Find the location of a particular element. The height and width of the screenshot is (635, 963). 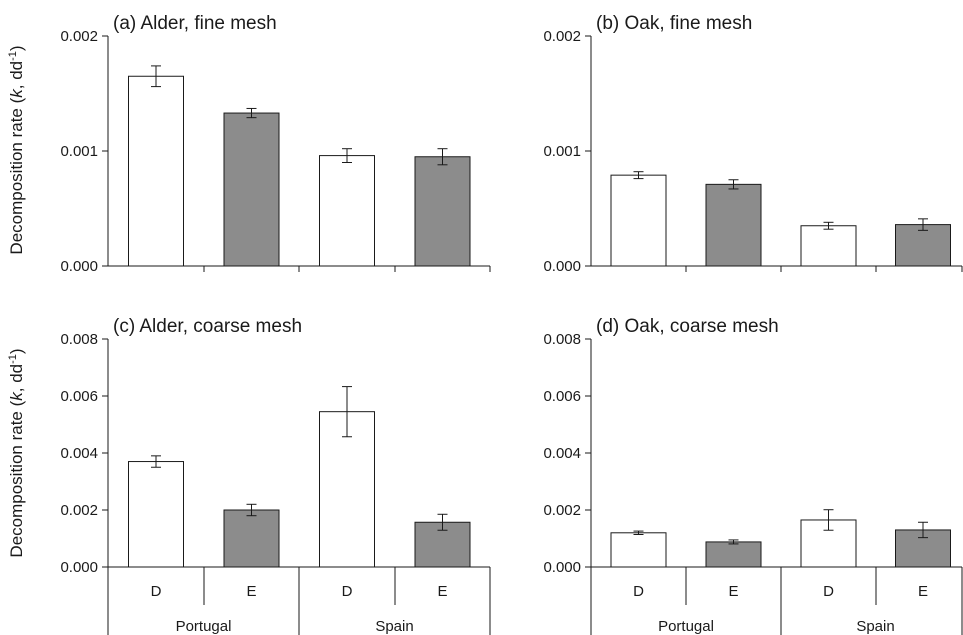

panel-title: (c) Alder, coarse mesh is located at coordinates (207, 326).